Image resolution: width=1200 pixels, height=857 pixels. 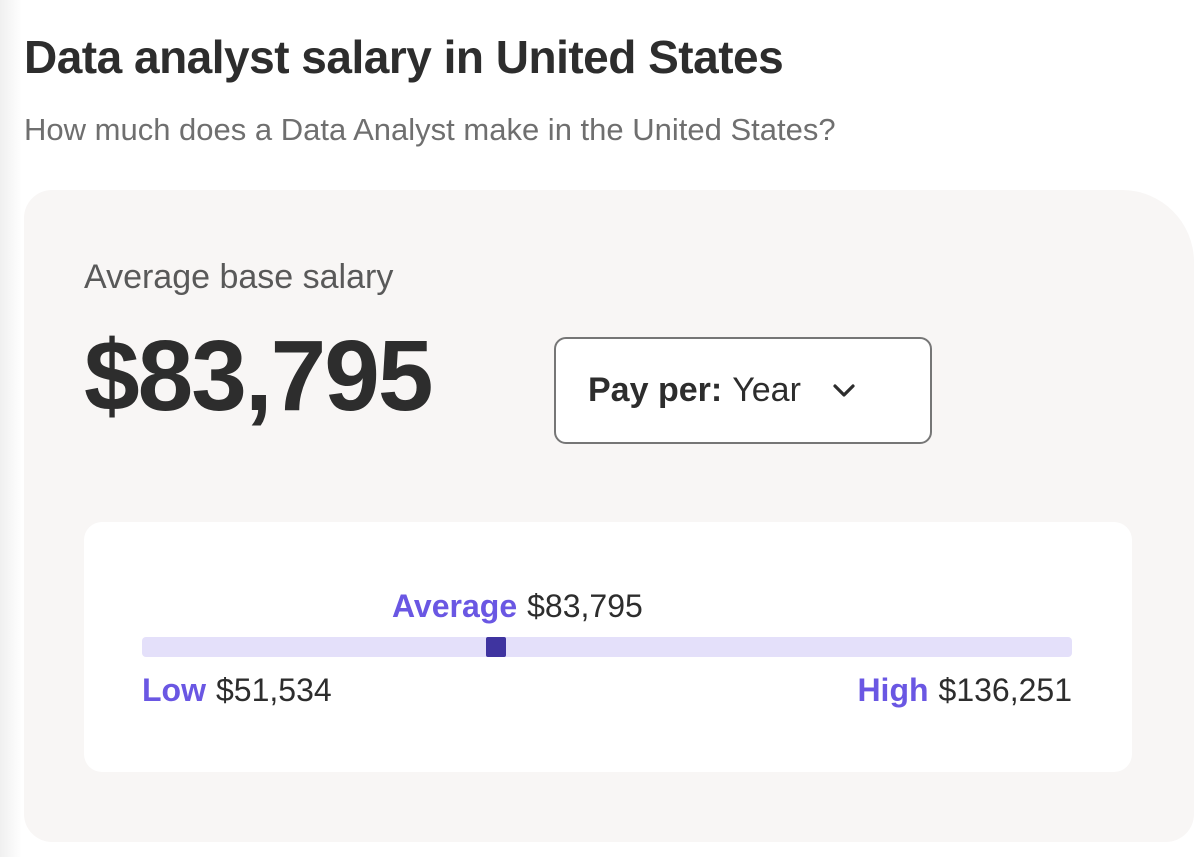 I want to click on high-text: High, so click(x=893, y=690).